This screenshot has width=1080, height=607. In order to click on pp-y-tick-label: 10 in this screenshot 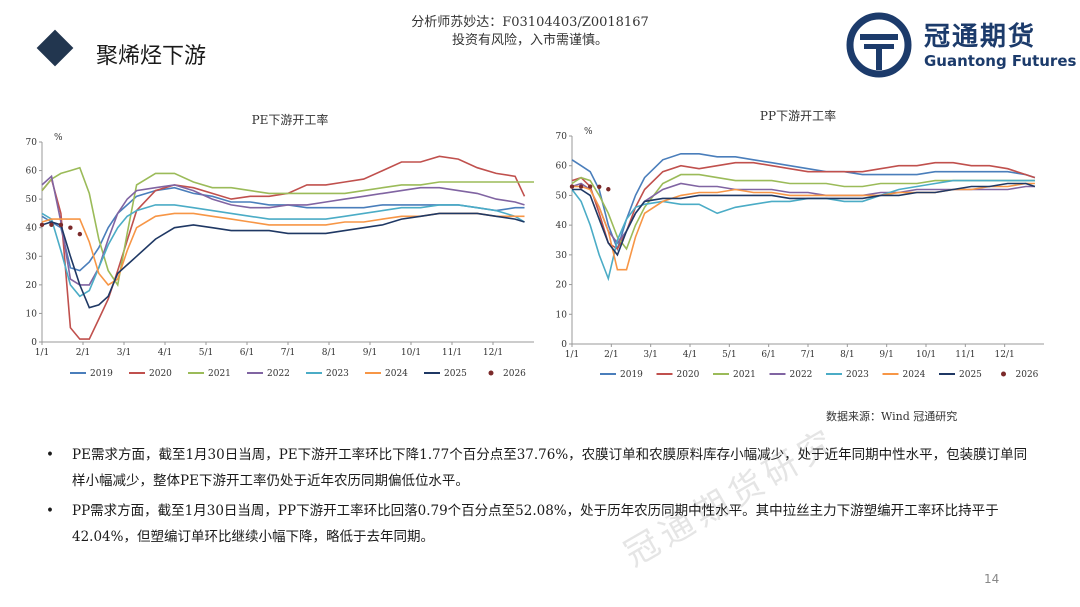, I will do `click(562, 315)`.